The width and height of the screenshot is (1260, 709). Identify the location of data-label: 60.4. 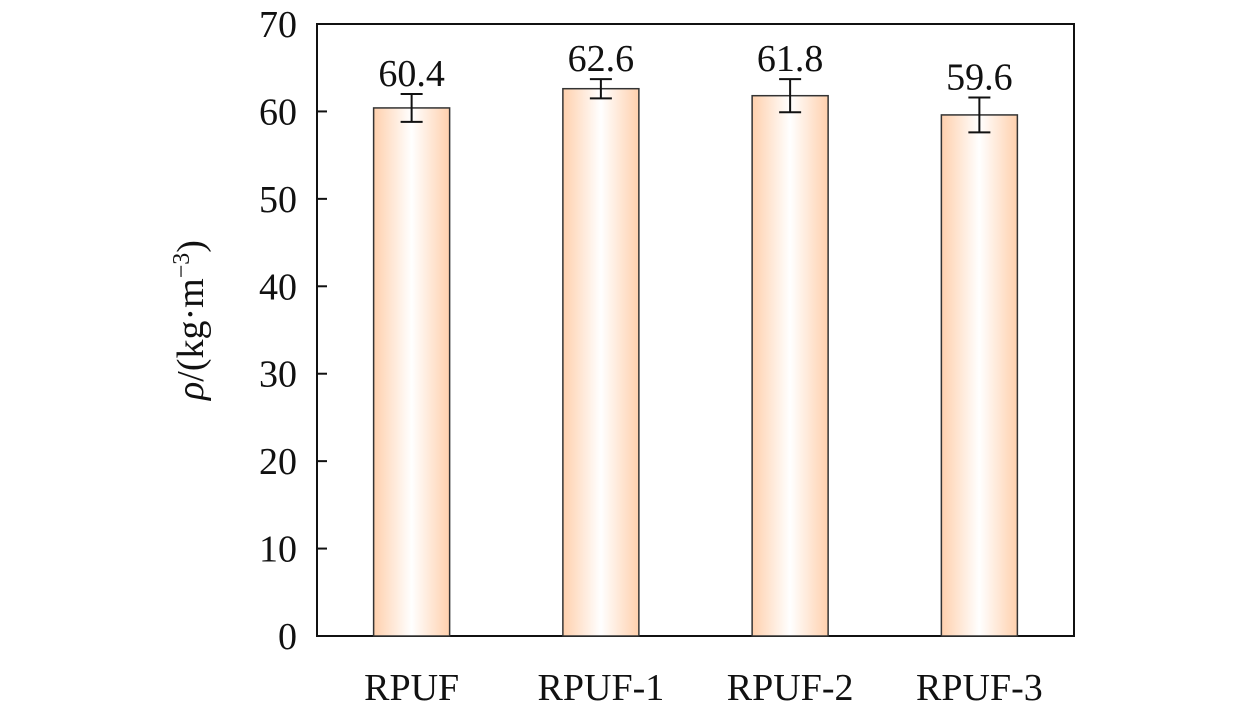
(411, 74).